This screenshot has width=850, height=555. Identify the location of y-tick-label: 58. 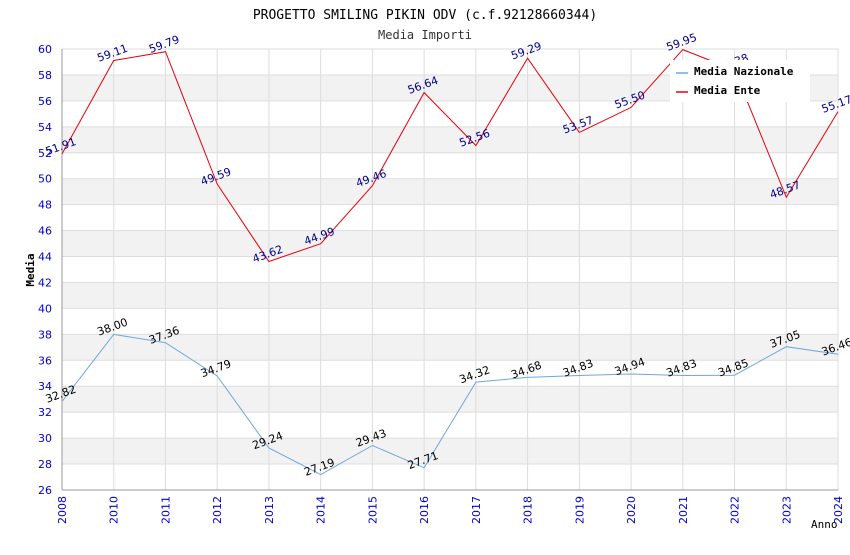
(45, 75).